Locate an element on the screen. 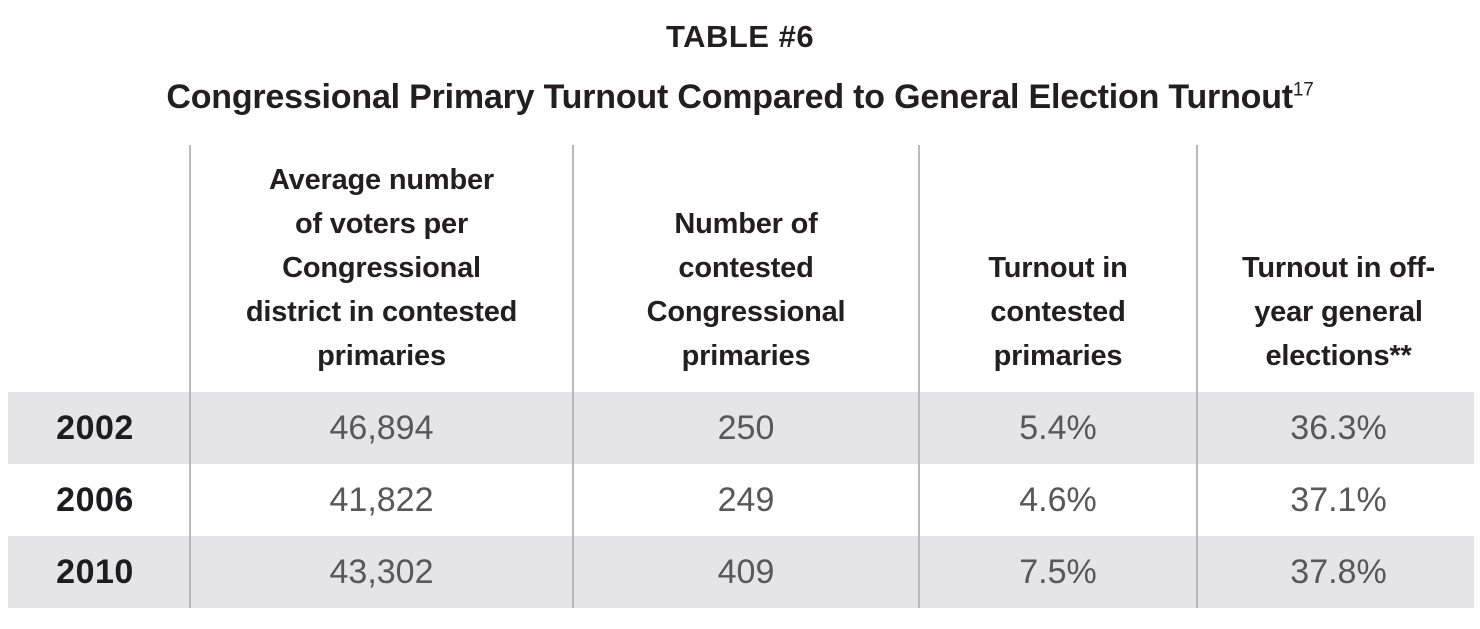 This screenshot has height=629, width=1480. value-cell: 41,822 is located at coordinates (381, 499).